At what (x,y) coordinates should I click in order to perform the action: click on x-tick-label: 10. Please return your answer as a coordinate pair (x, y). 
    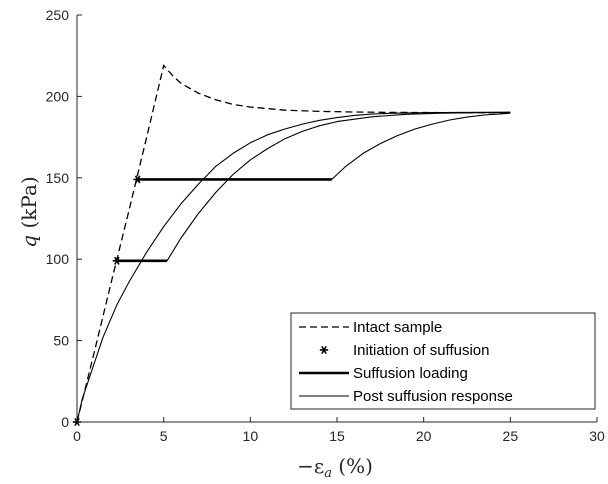
    Looking at the image, I should click on (251, 436).